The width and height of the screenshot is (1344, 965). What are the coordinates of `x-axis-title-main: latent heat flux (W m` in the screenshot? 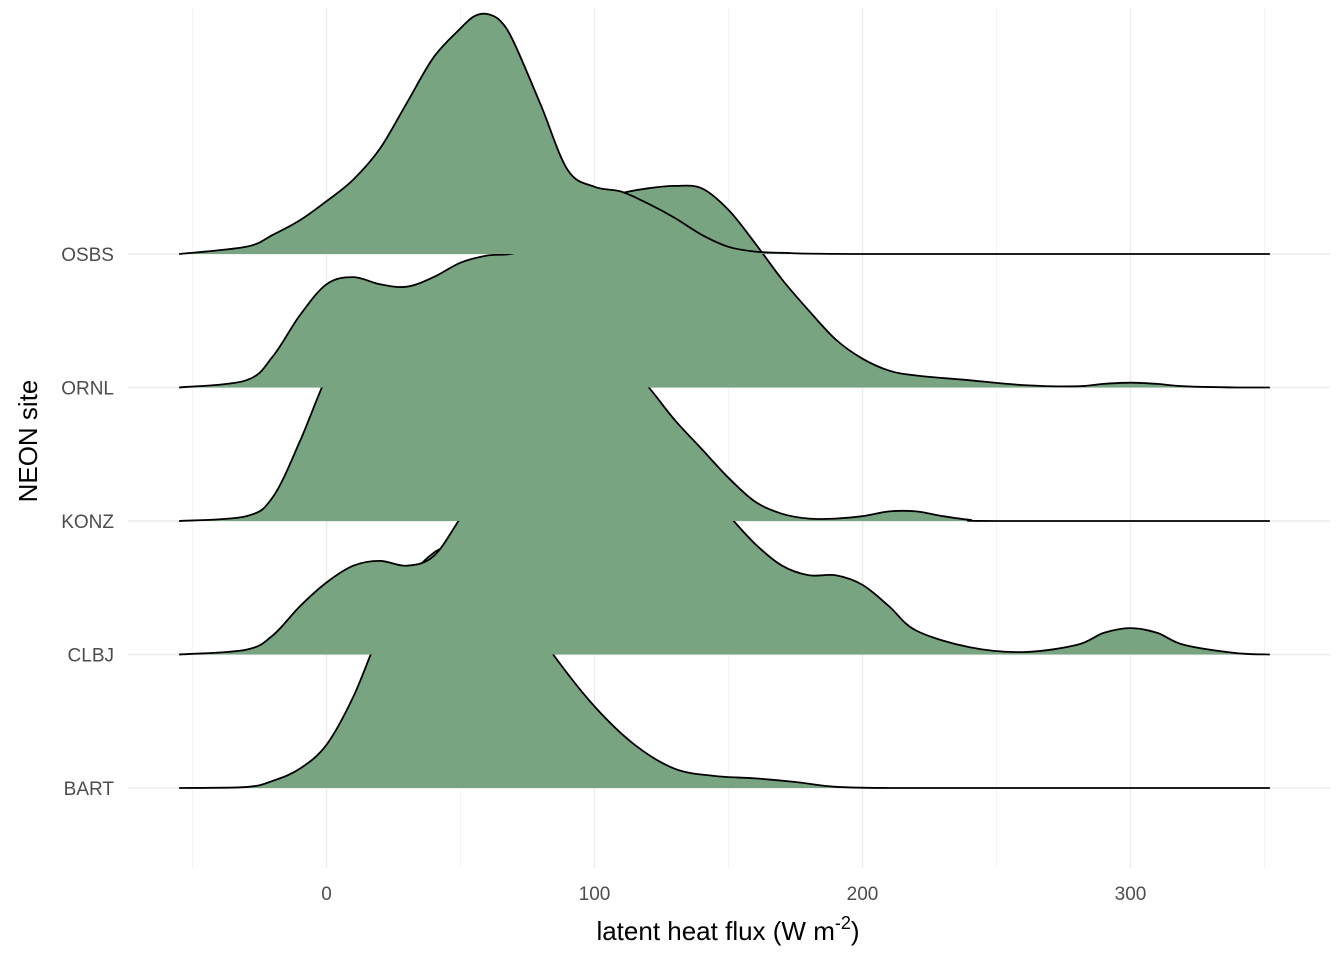 It's located at (715, 931).